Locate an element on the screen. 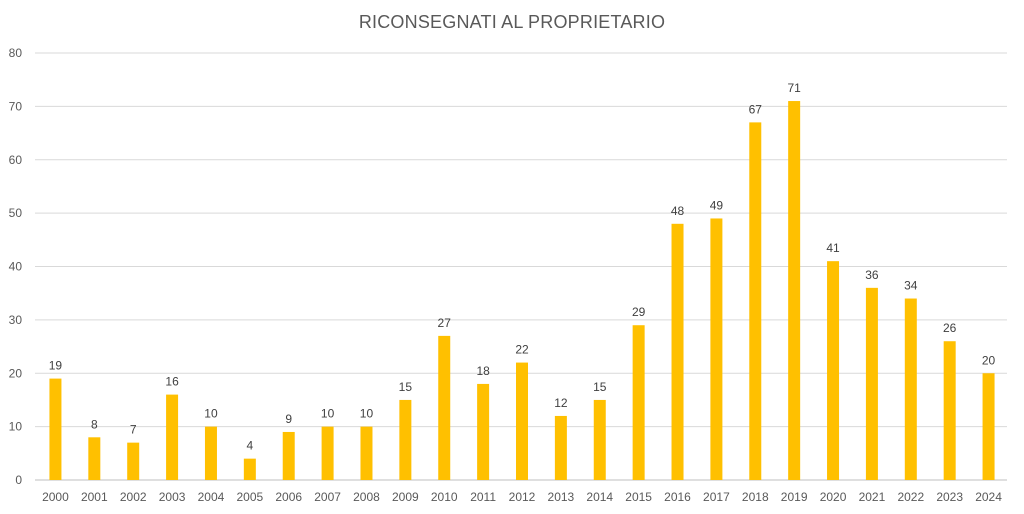  x-tick-label: 2019 is located at coordinates (794, 497).